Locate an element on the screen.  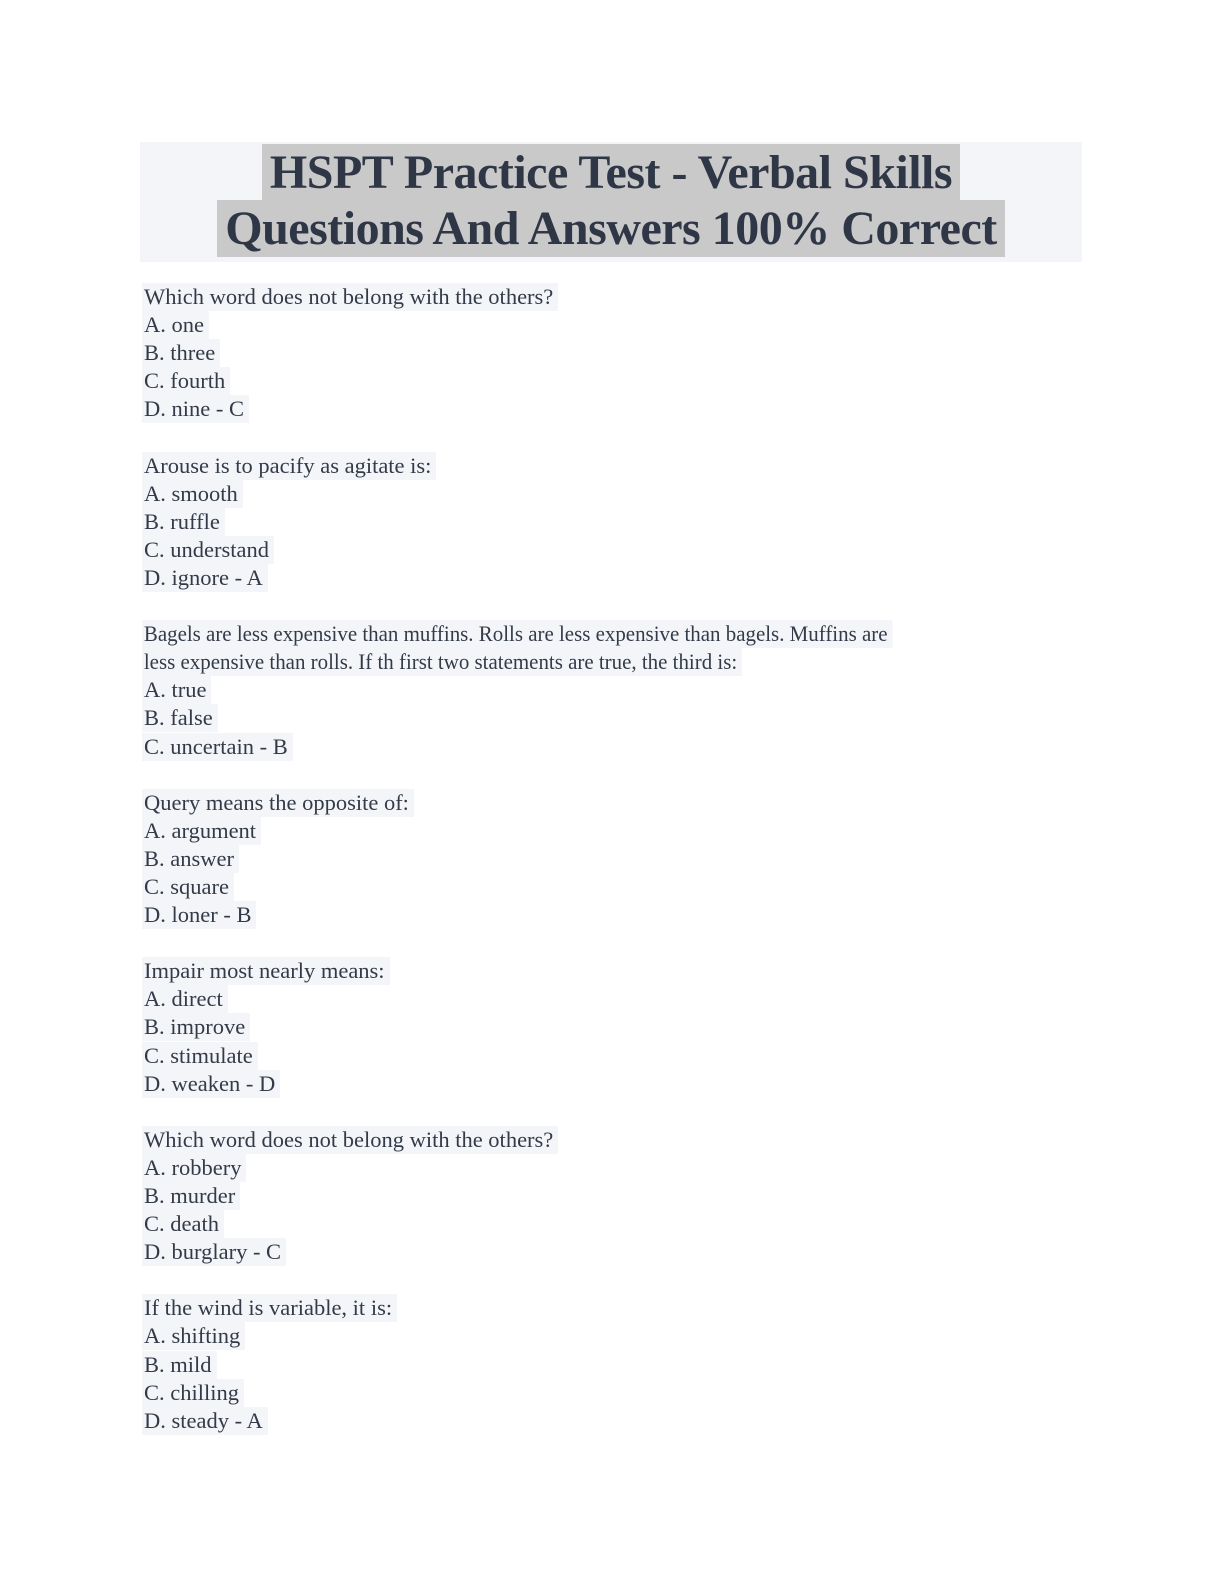
option-d-with-answer: D. ignore - A is located at coordinates (617, 577).